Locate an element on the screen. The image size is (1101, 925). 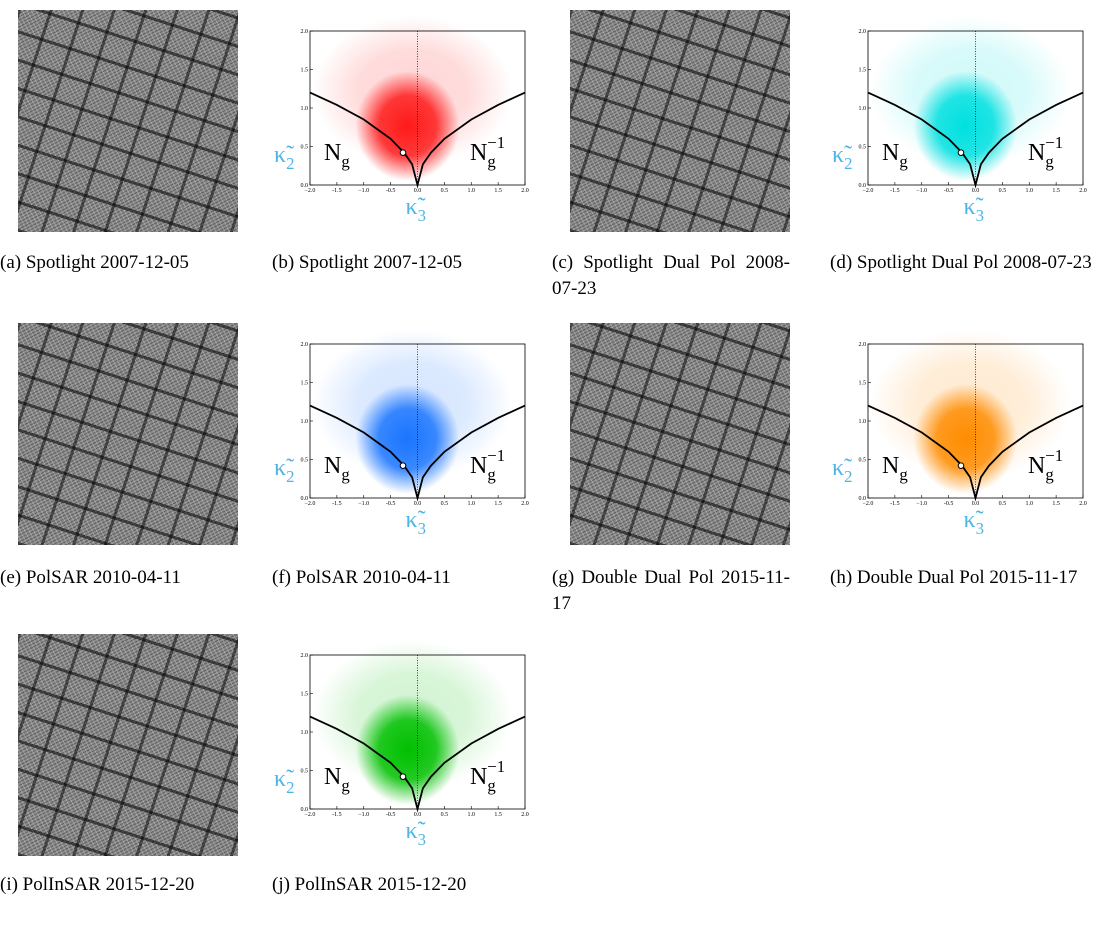
caption: (e) PolSAR 2010-04-11 is located at coordinates (90, 577).